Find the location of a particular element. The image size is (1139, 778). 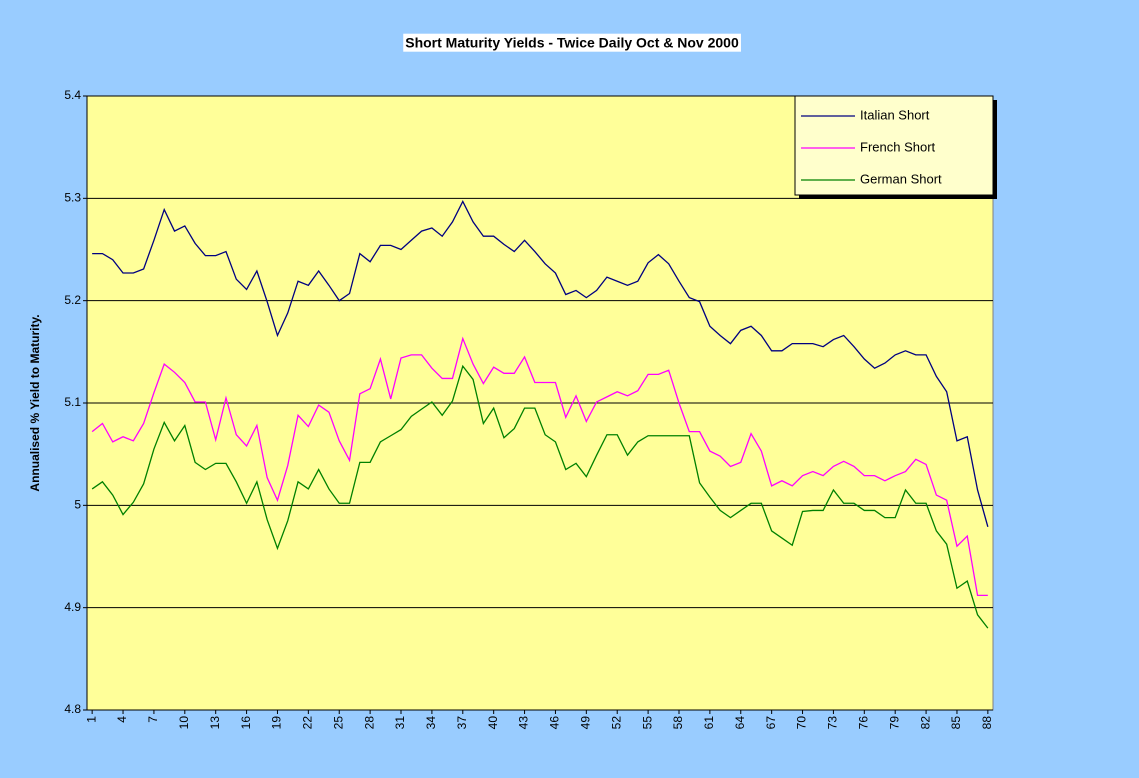

x-tick-label: 52 is located at coordinates (616, 723).